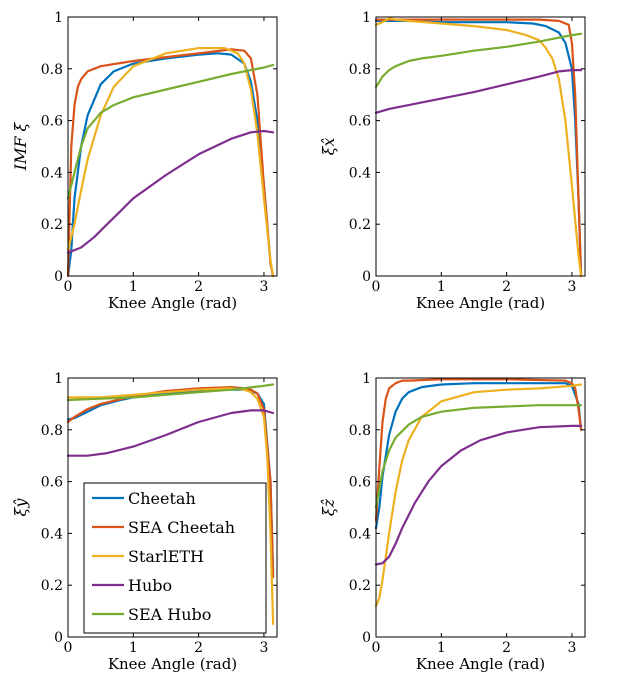 The height and width of the screenshot is (682, 618). Describe the element at coordinates (150, 585) in the screenshot. I see `legend-label: Hubo` at that location.